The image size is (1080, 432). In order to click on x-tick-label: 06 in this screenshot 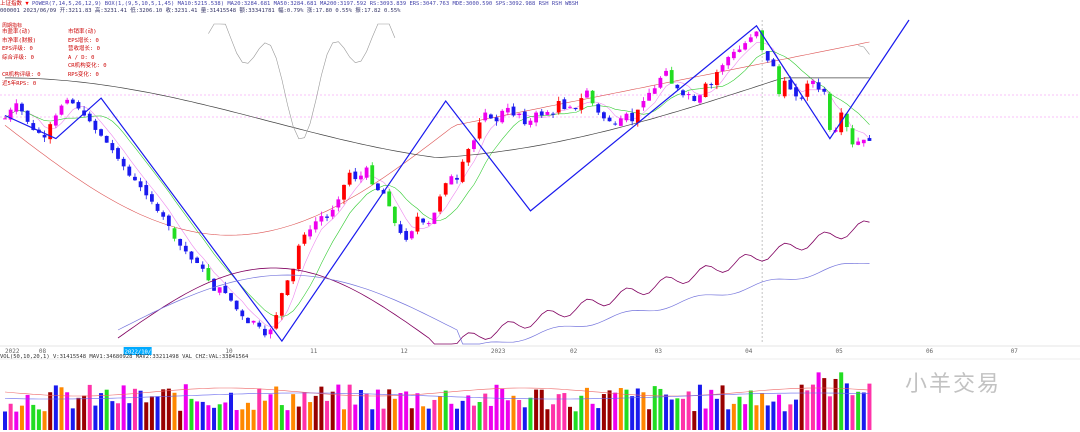, I will do `click(930, 351)`.